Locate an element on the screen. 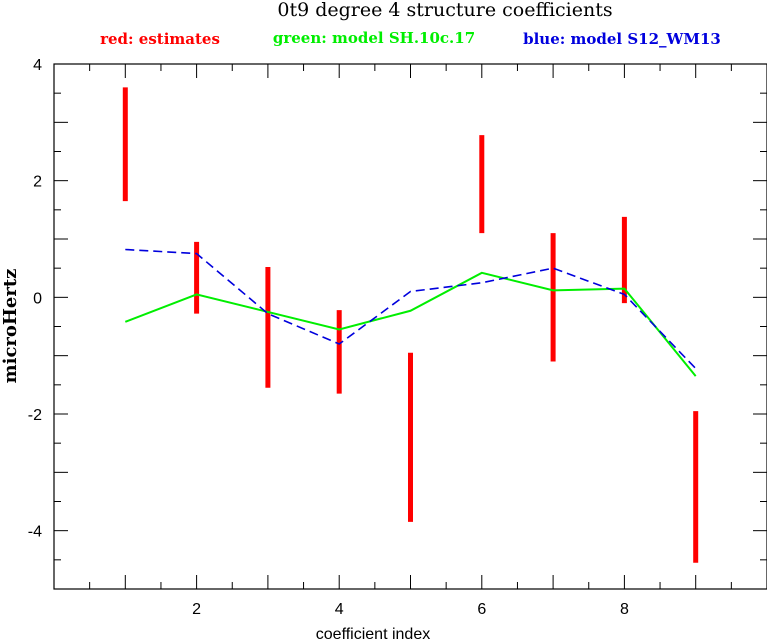  series-line-green-model is located at coordinates (410, 324).